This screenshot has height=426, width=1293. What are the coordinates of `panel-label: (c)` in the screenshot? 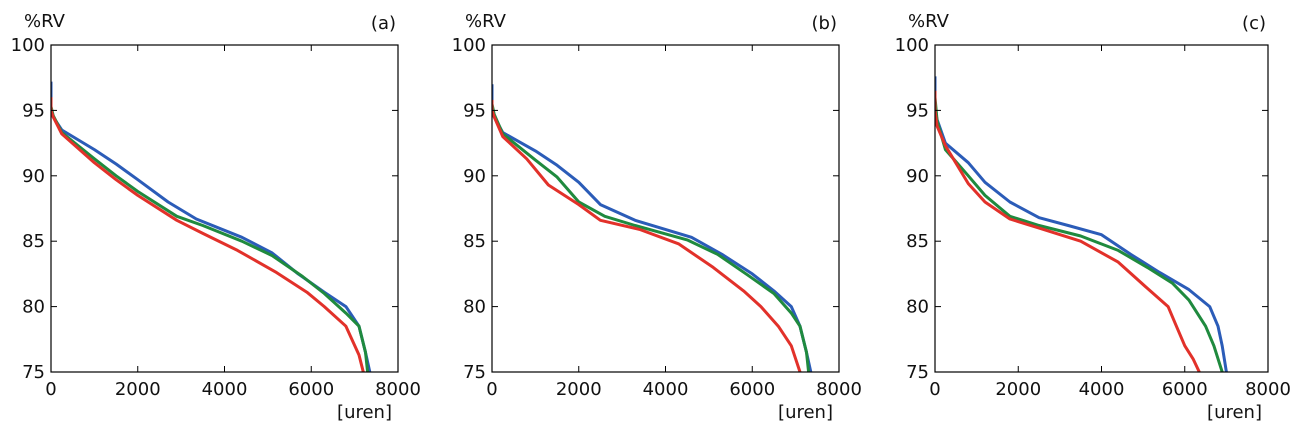 It's located at (1254, 23).